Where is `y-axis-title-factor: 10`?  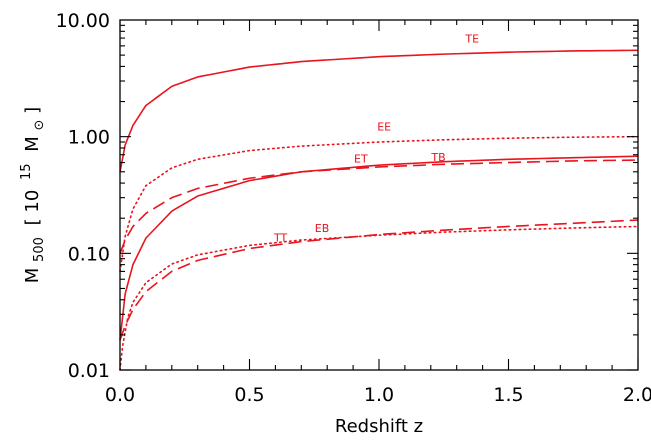 y-axis-title-factor: 10 is located at coordinates (32, 201).